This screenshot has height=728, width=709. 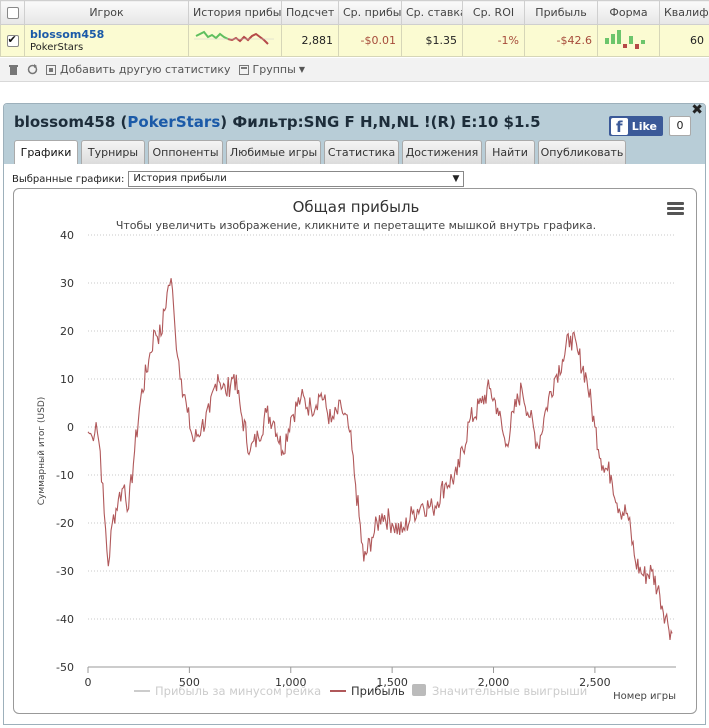 I want to click on add-stats-button: Добавить другую статистику, so click(x=138, y=69).